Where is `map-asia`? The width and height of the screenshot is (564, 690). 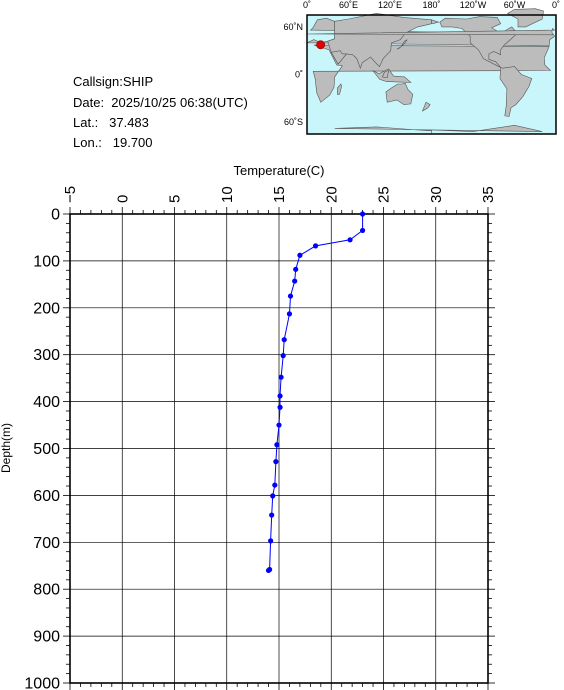 map-asia is located at coordinates (379, 41).